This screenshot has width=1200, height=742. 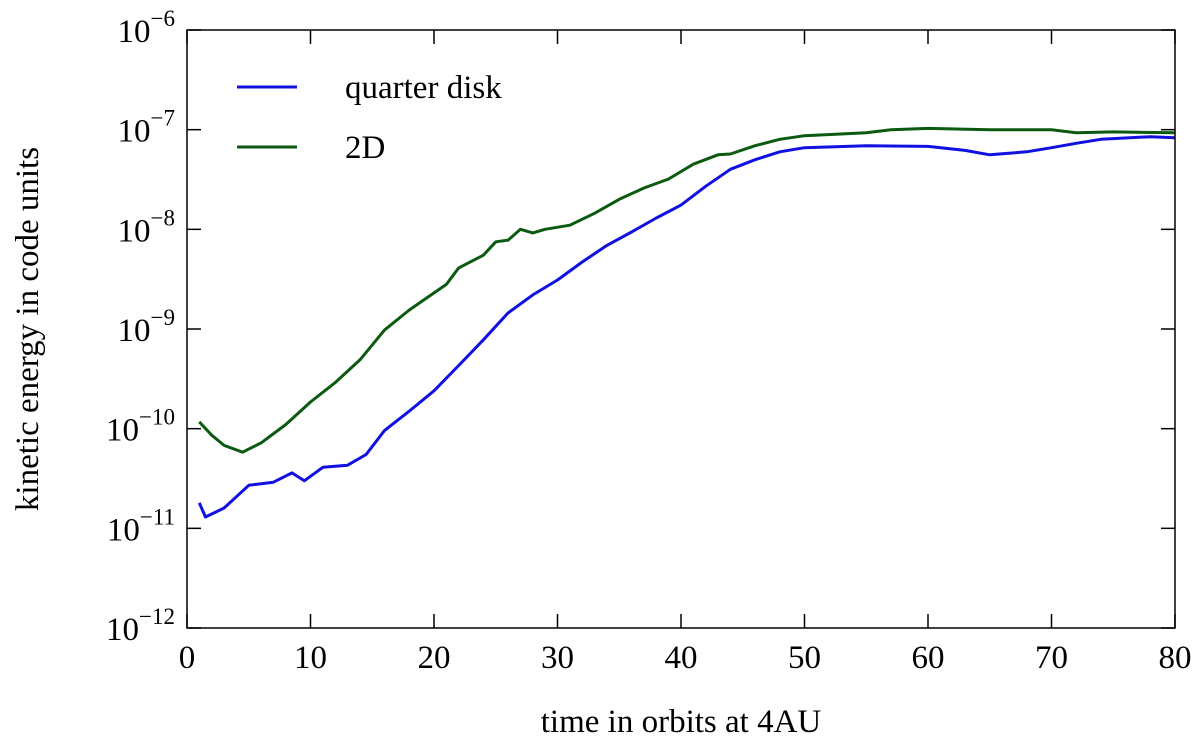 I want to click on y-tick-label: 10⁻⁸, so click(x=146, y=227).